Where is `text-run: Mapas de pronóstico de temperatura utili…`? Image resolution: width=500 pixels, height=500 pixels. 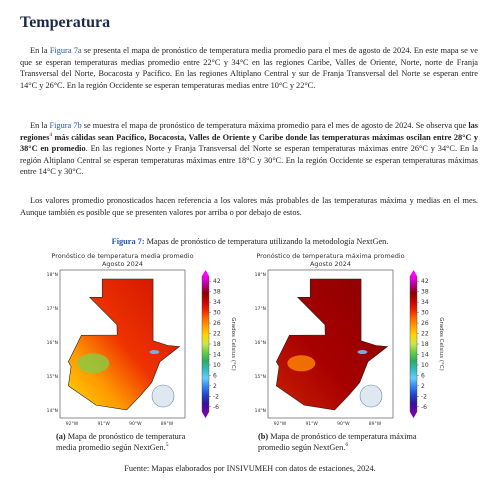 text-run: Mapas de pronóstico de temperatura utili… is located at coordinates (266, 241).